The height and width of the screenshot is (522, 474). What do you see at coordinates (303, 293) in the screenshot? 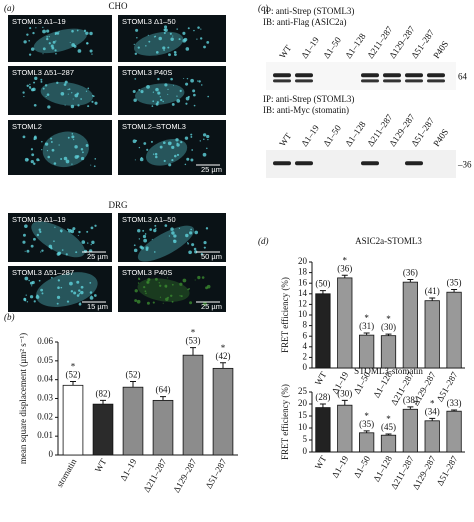
I see `y-tick-label: 14` at bounding box center [303, 293].